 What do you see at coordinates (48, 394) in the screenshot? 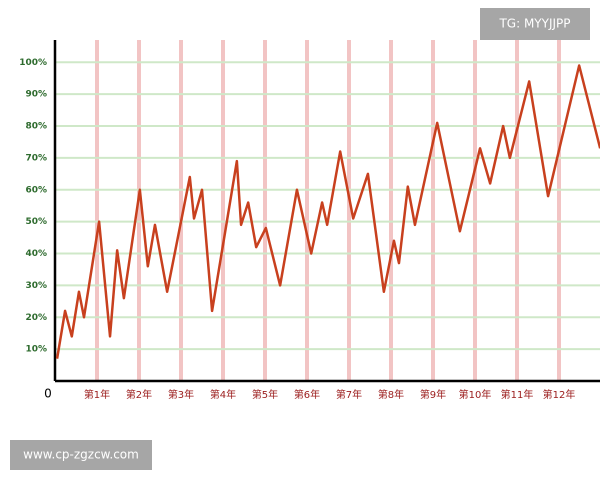
I see `y-tick-label: 0` at bounding box center [48, 394].